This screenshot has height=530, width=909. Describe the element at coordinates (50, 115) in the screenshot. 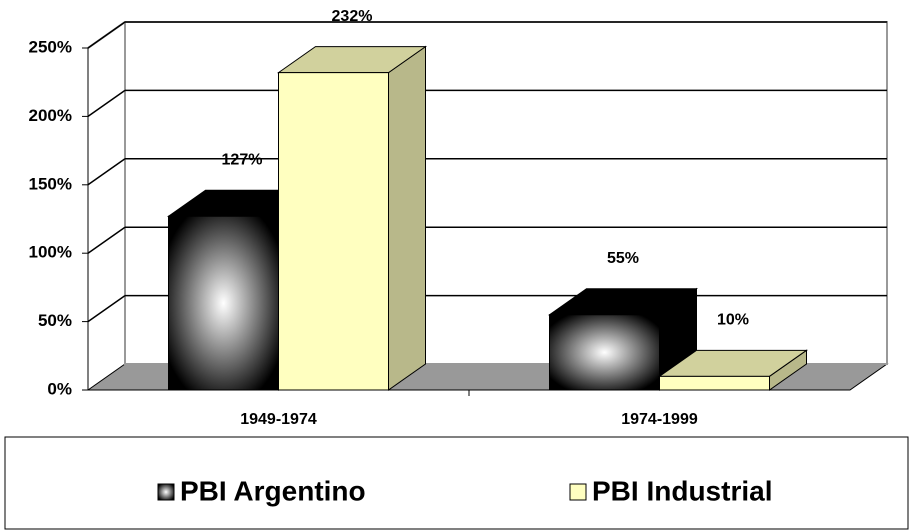

I see `y-tick-label: 200%` at that location.